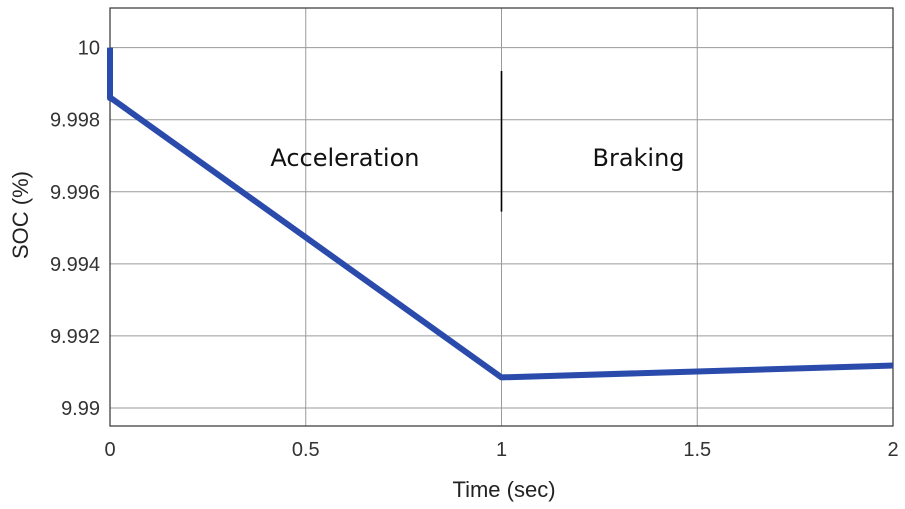 The width and height of the screenshot is (905, 509). What do you see at coordinates (697, 450) in the screenshot?
I see `x-tick-label: 1.5` at bounding box center [697, 450].